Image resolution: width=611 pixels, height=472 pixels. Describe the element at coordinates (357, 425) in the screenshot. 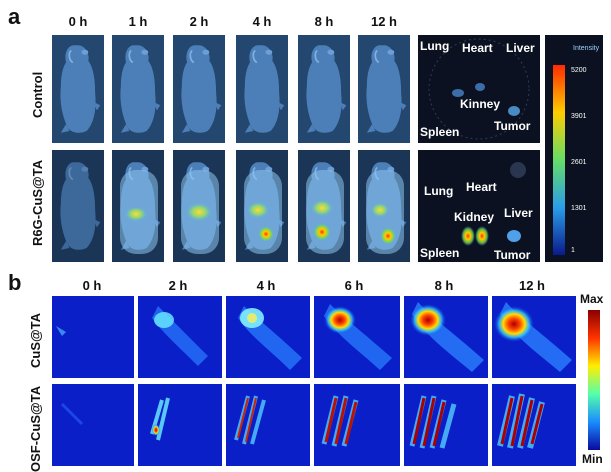

I see `thermal-image-osf-6h` at that location.